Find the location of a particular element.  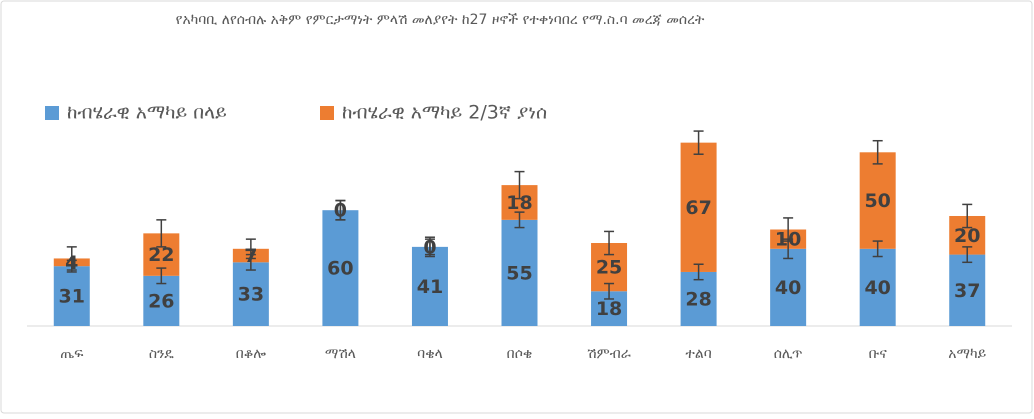

legend-label: ከብሄራዊ አማካይ 2/3ኛ ያነሰ is located at coordinates (444, 113).